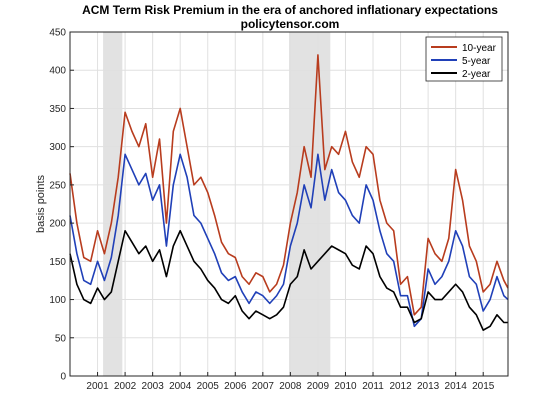 The height and width of the screenshot is (420, 560). Describe the element at coordinates (57, 224) in the screenshot. I see `y-tick-label: 200` at that location.